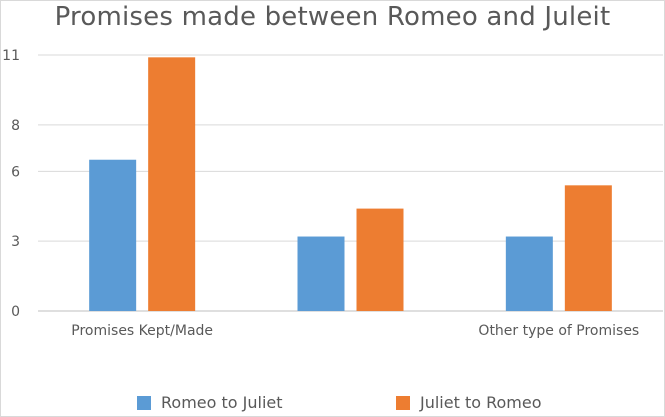 This screenshot has height=417, width=665. Describe the element at coordinates (15, 312) in the screenshot. I see `y-tick-label: 0` at that location.